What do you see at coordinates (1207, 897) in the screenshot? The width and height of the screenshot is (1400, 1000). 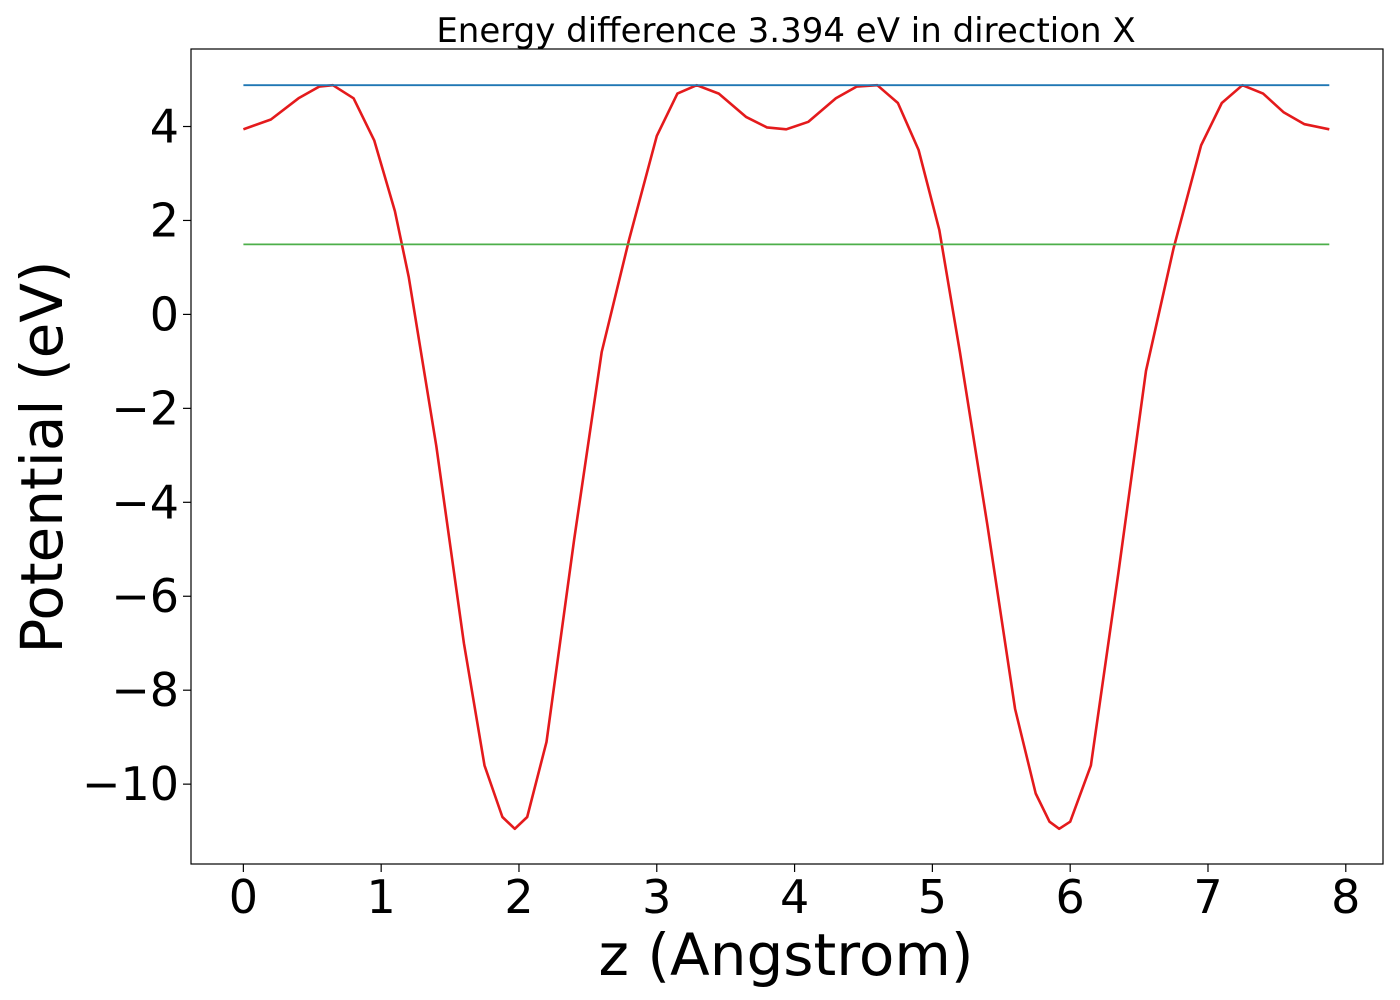 I see `x-tick-label: 7` at bounding box center [1207, 897].